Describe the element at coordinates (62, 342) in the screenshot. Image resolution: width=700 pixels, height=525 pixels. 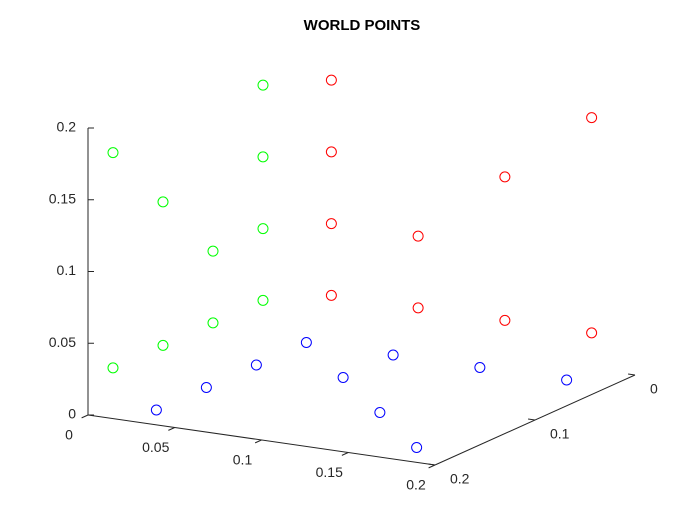
I see `z-tick-label: 0.05` at that location.